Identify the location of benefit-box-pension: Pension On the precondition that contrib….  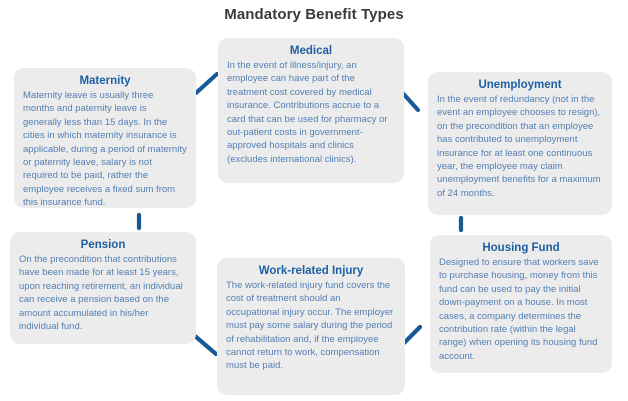
(103, 288).